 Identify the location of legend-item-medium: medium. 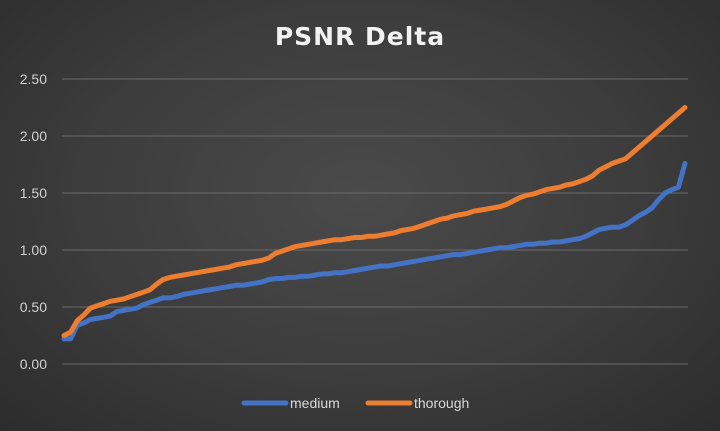
(290, 403).